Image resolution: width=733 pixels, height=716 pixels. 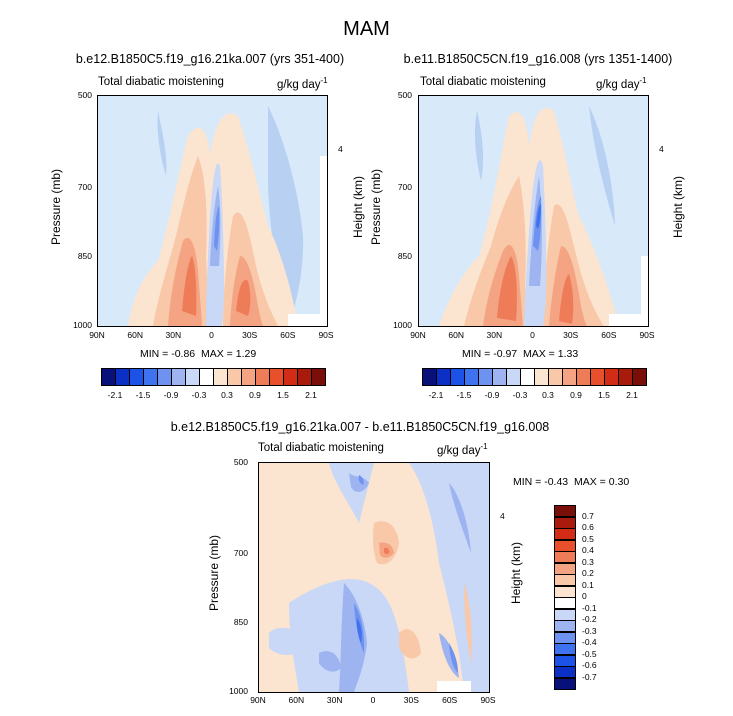 I want to click on top-left-ytick-1000: 1000, so click(x=82, y=325).